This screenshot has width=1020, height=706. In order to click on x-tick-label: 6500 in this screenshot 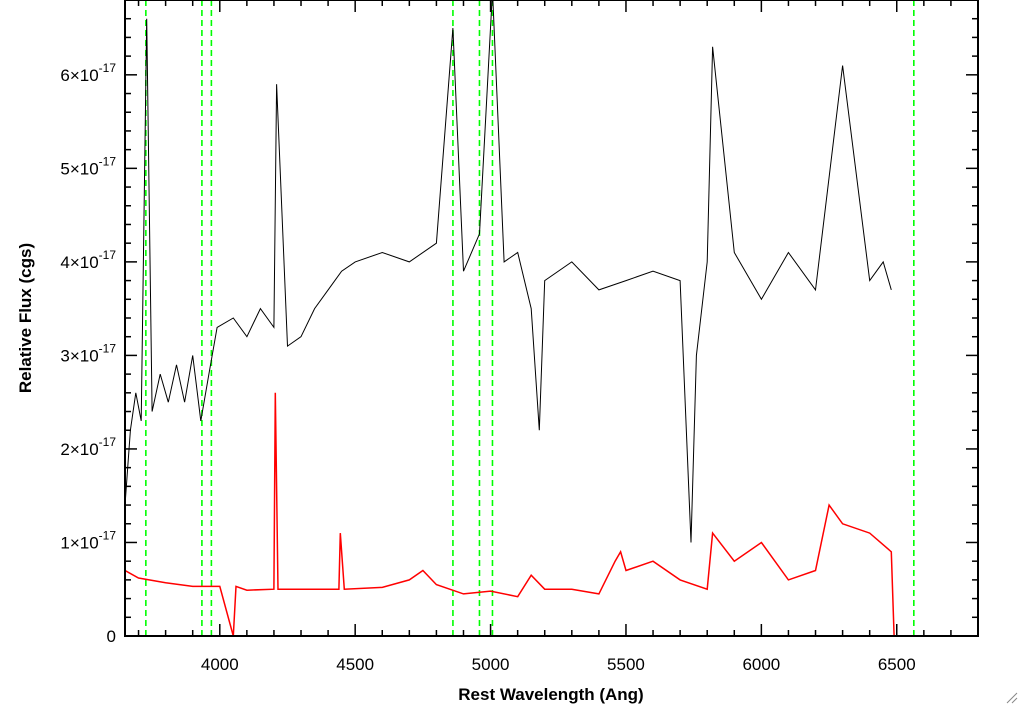, I will do `click(897, 664)`.